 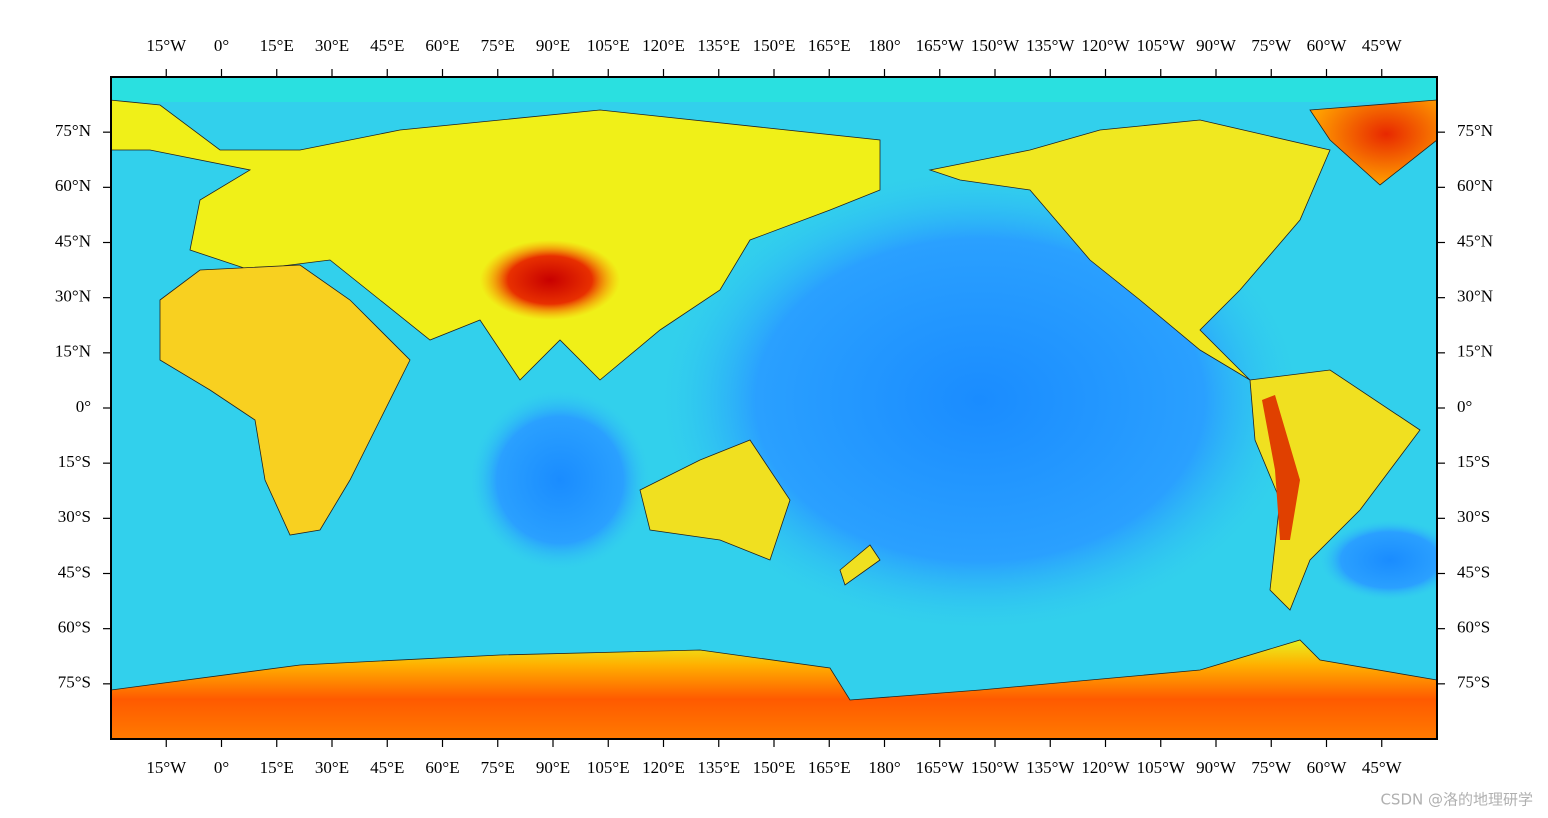 I want to click on x-tick-label-bottom: 90°E, so click(x=553, y=767).